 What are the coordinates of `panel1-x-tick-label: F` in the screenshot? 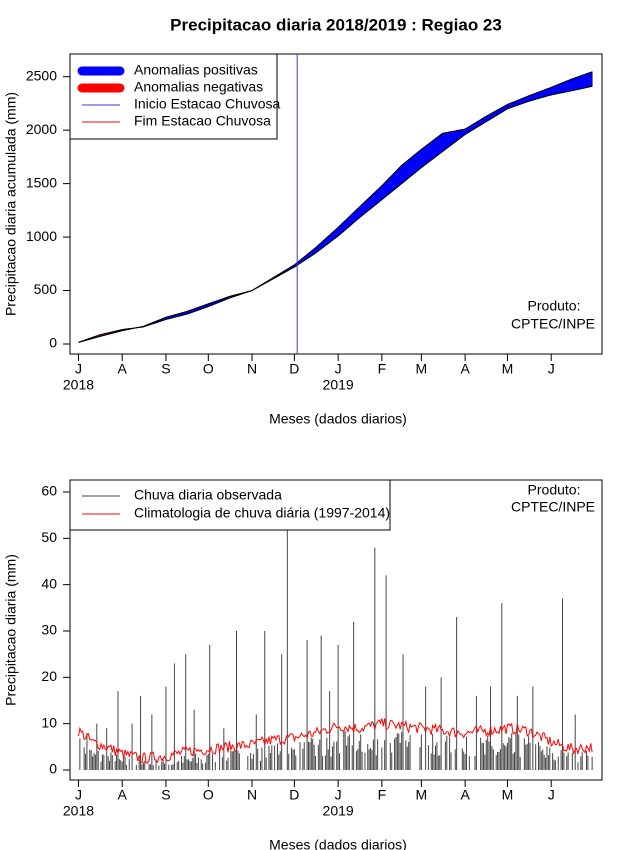 It's located at (382, 369).